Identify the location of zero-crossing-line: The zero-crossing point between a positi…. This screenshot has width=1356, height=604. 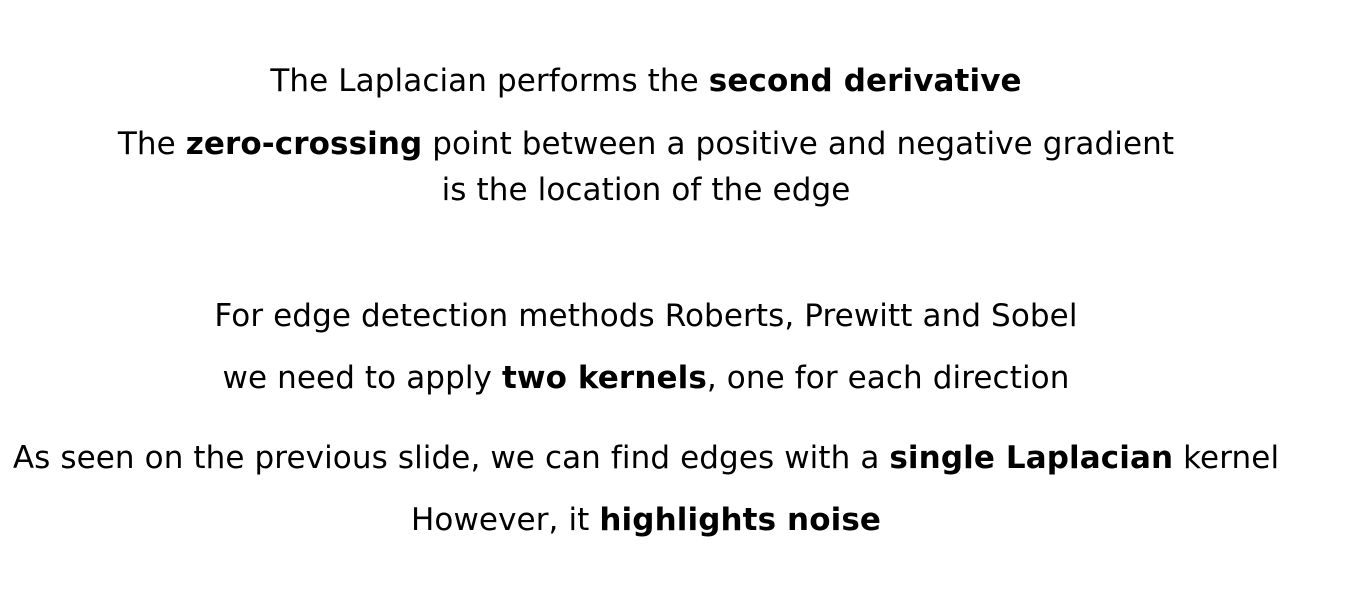
(646, 144).